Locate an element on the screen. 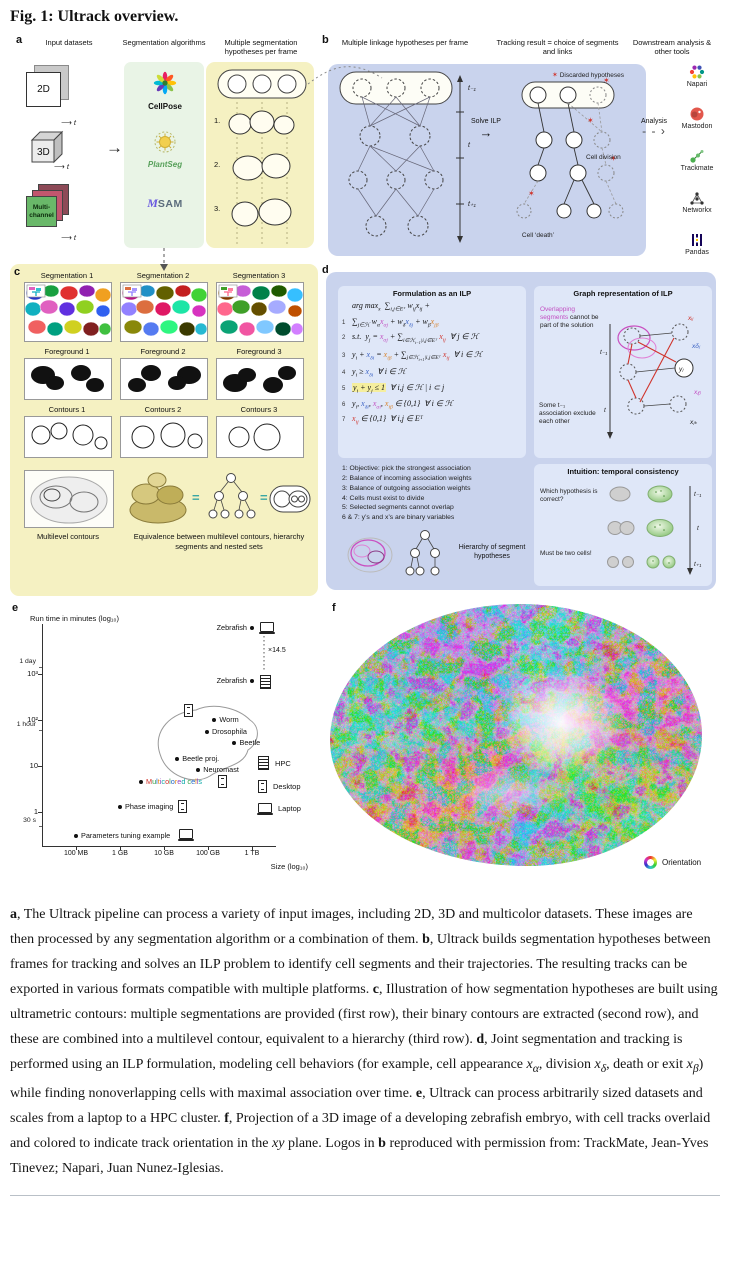 The height and width of the screenshot is (1272, 730). multilevel-contours-label: Multilevel contours is located at coordinates (68, 536).